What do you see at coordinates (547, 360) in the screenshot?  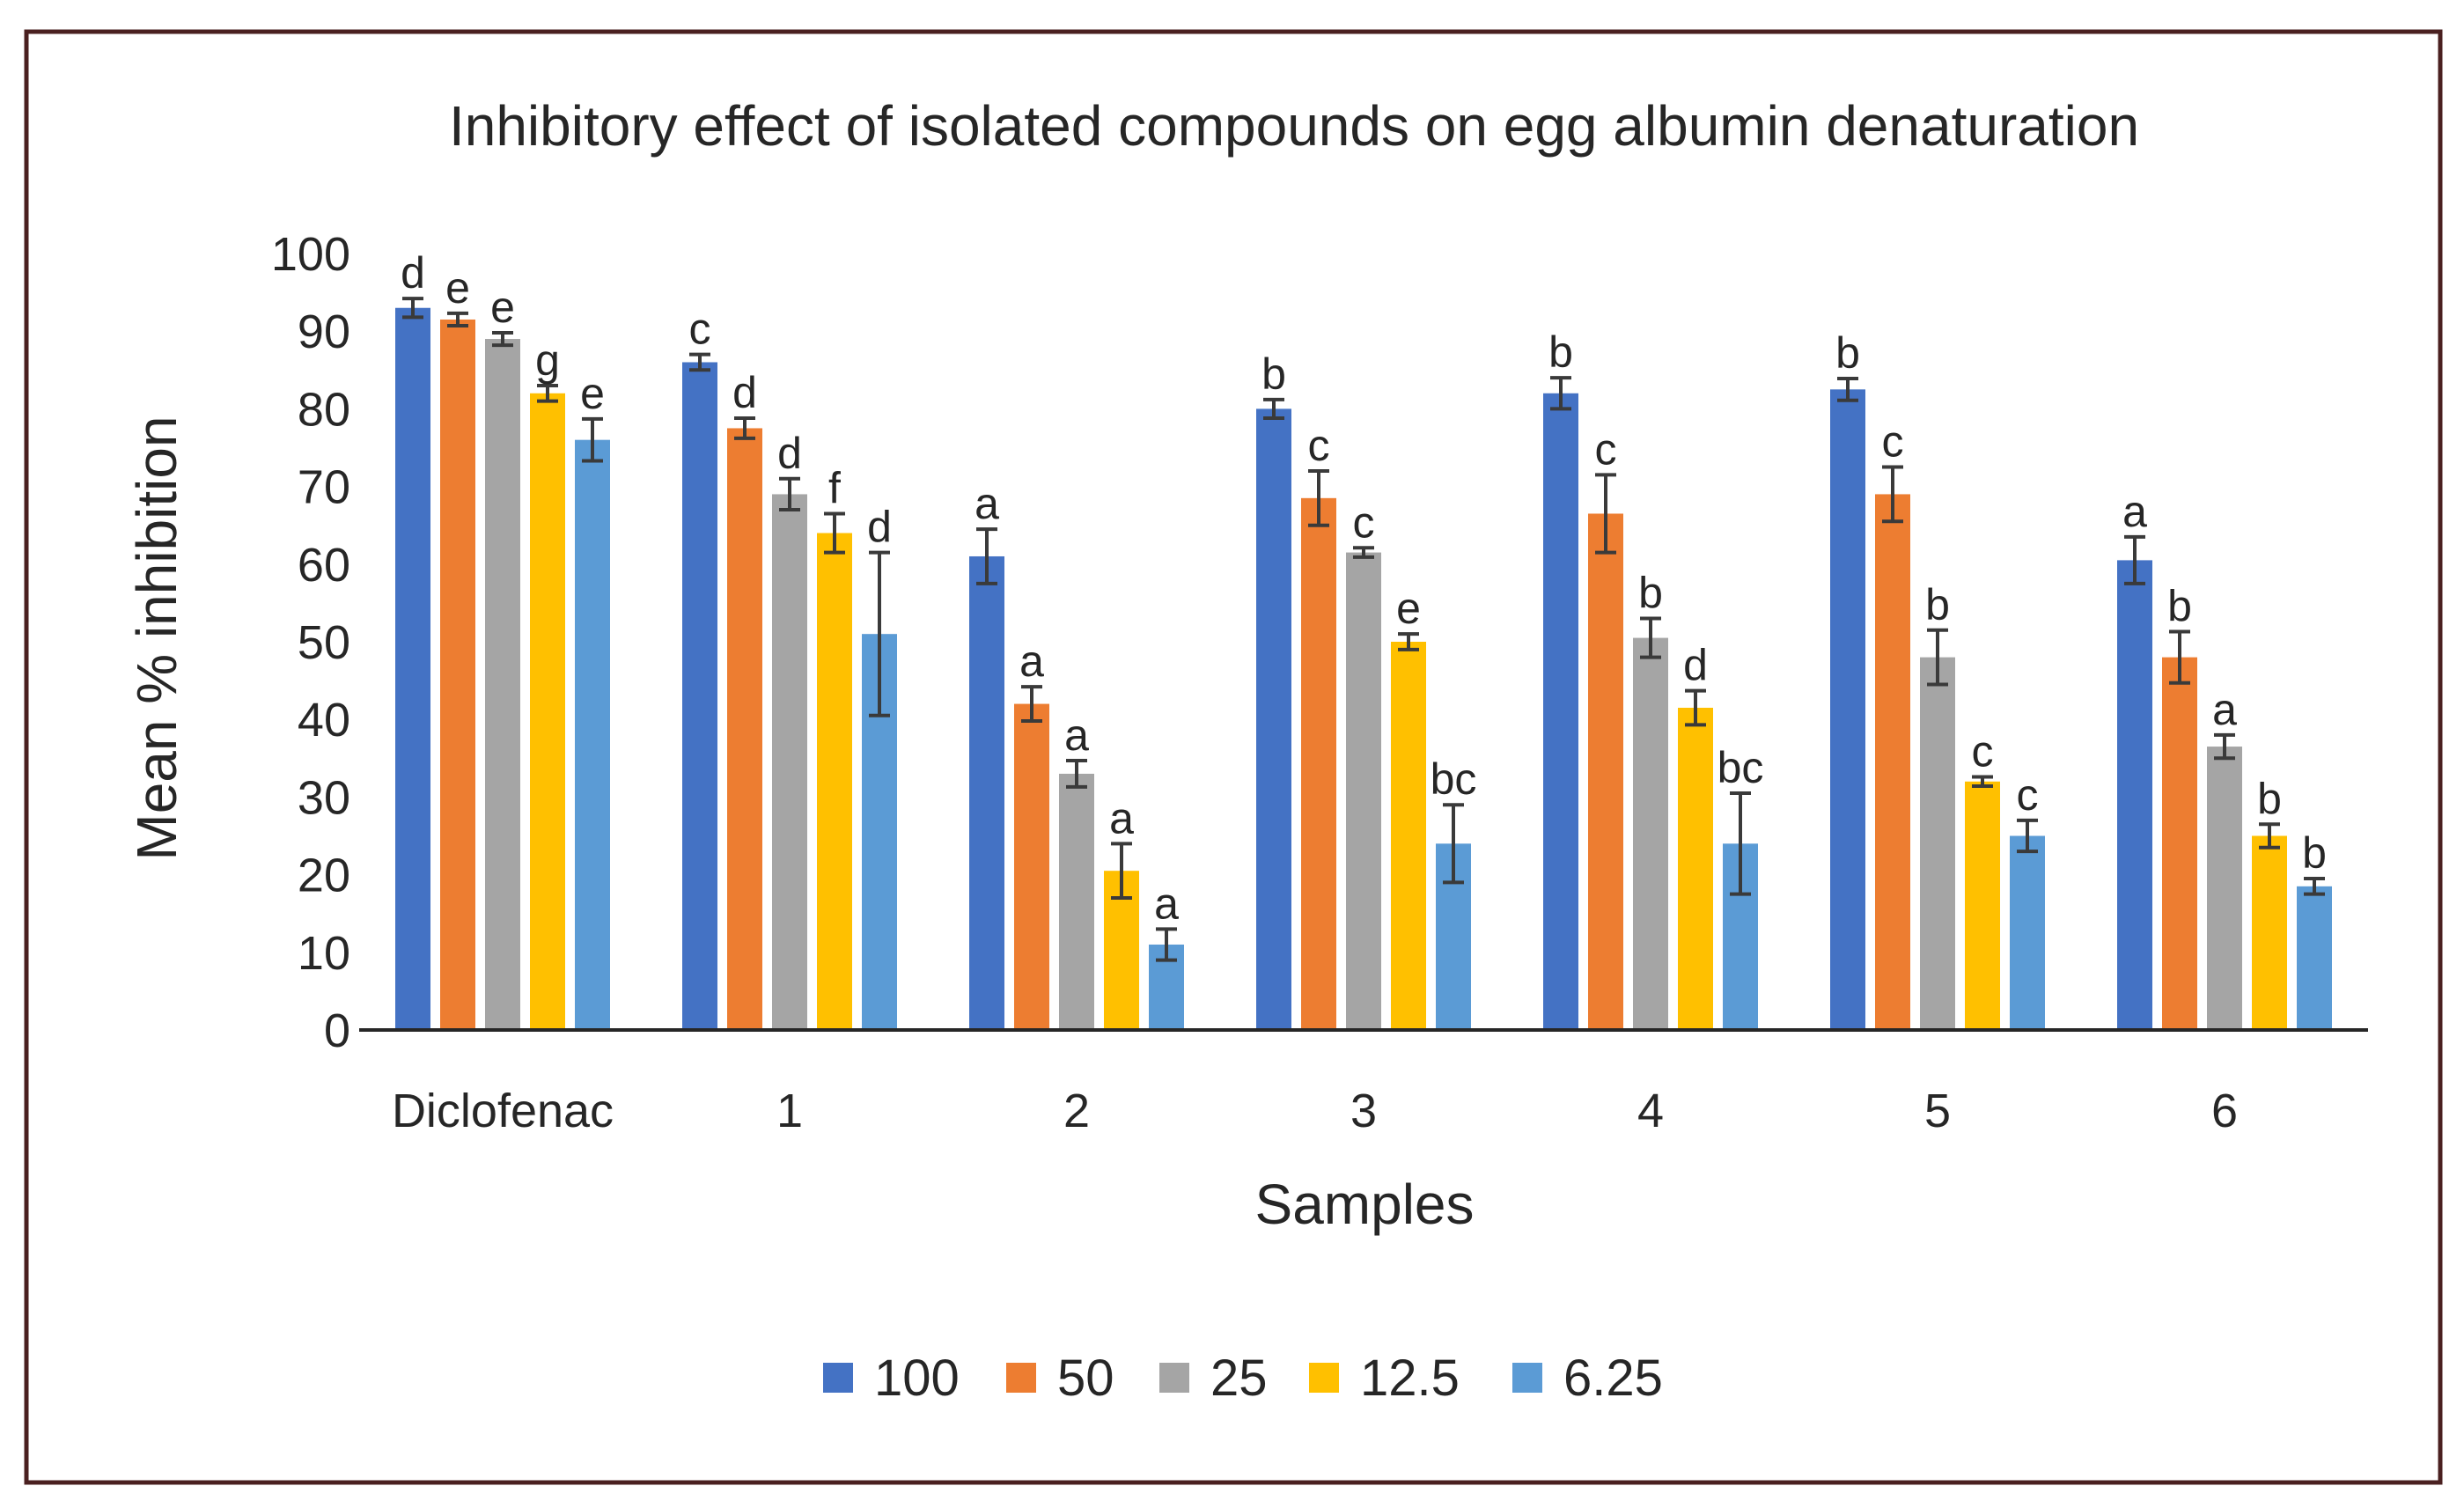 I see `significance-label: g` at bounding box center [547, 360].